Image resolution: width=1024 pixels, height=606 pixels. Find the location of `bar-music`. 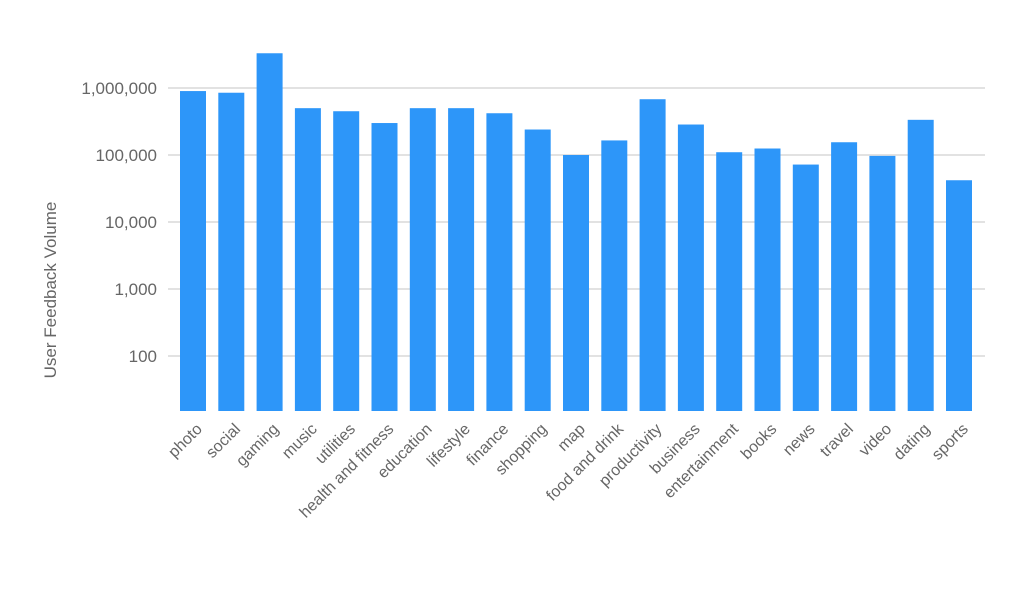

bar-music is located at coordinates (307, 259).